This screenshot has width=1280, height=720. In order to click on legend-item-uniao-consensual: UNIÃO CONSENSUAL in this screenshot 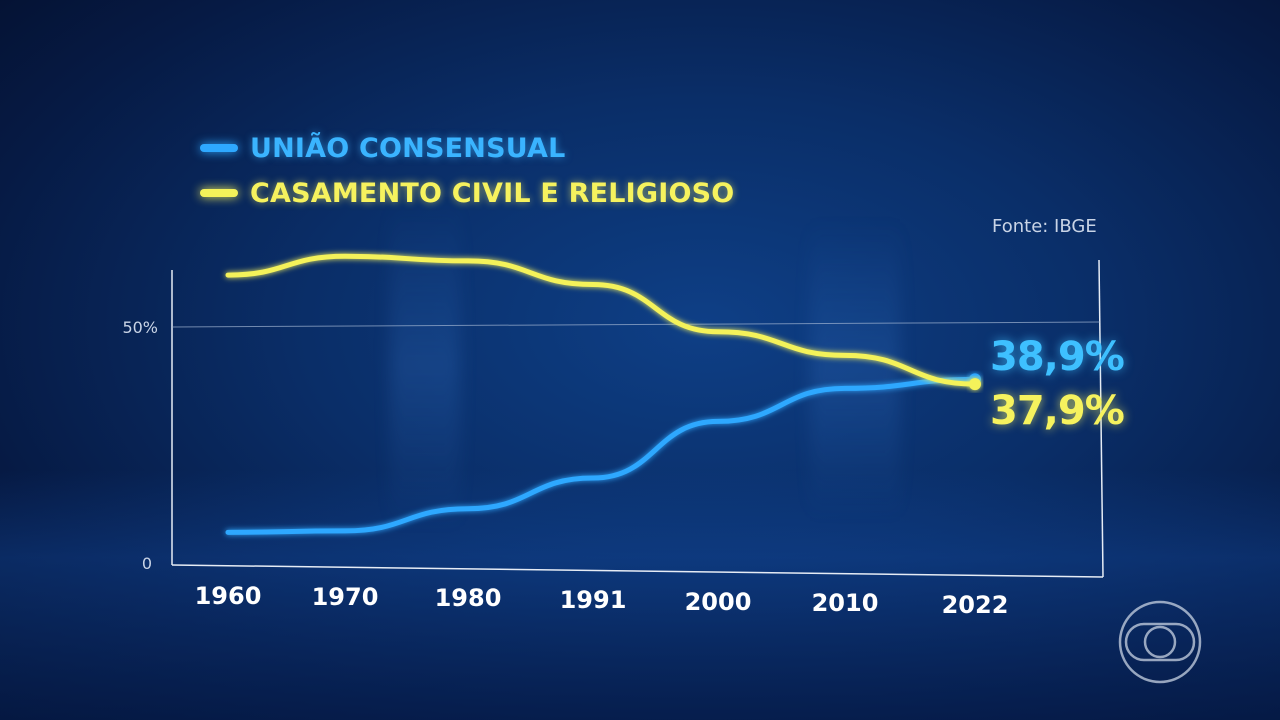, I will do `click(383, 148)`.